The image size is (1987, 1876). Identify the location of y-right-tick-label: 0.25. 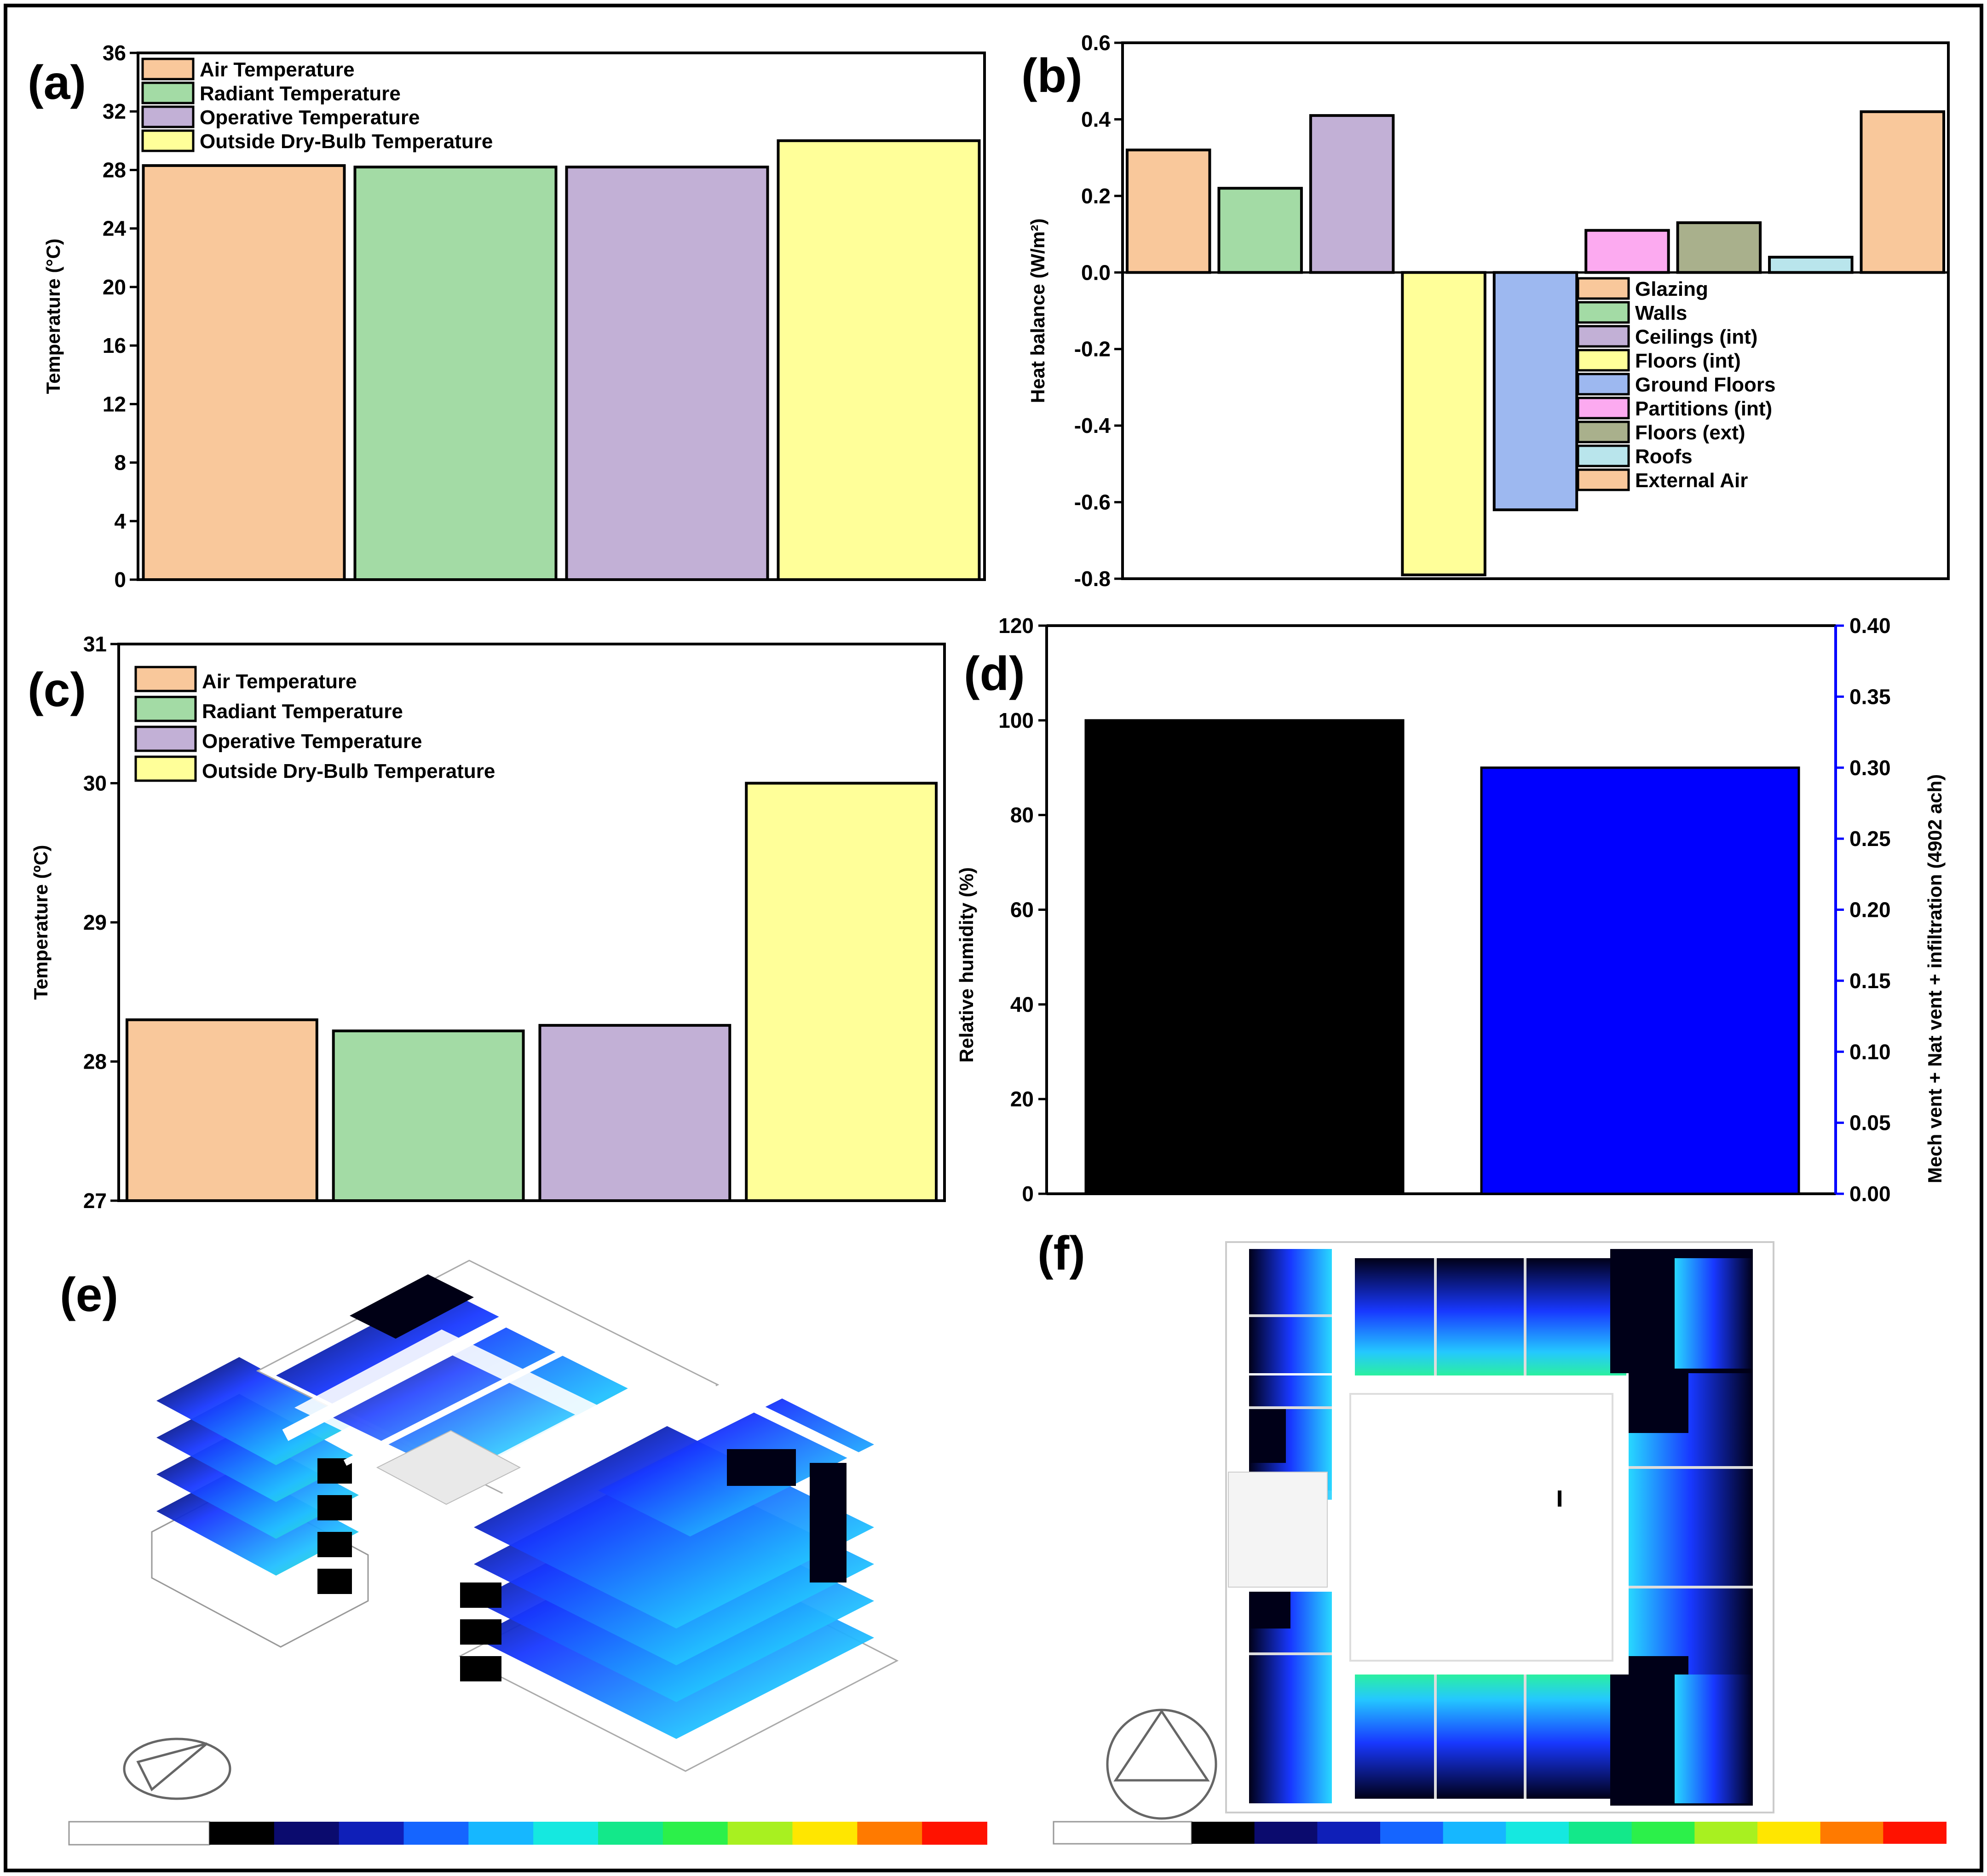
(1870, 839).